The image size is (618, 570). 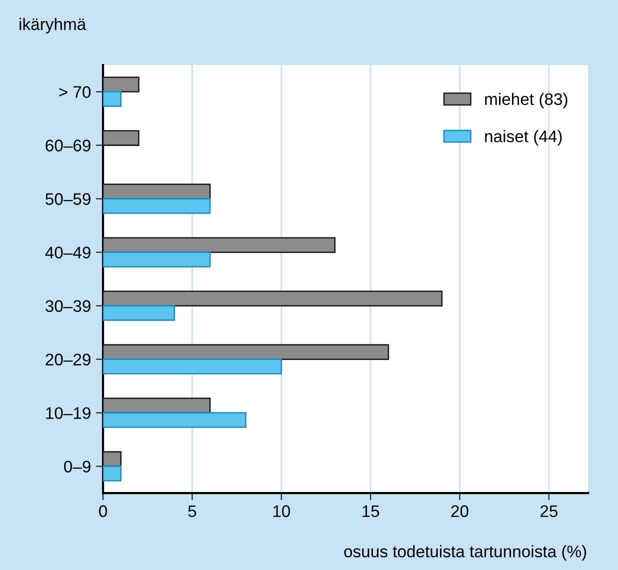 I want to click on y-tick-label: 20–29, so click(x=68, y=360).